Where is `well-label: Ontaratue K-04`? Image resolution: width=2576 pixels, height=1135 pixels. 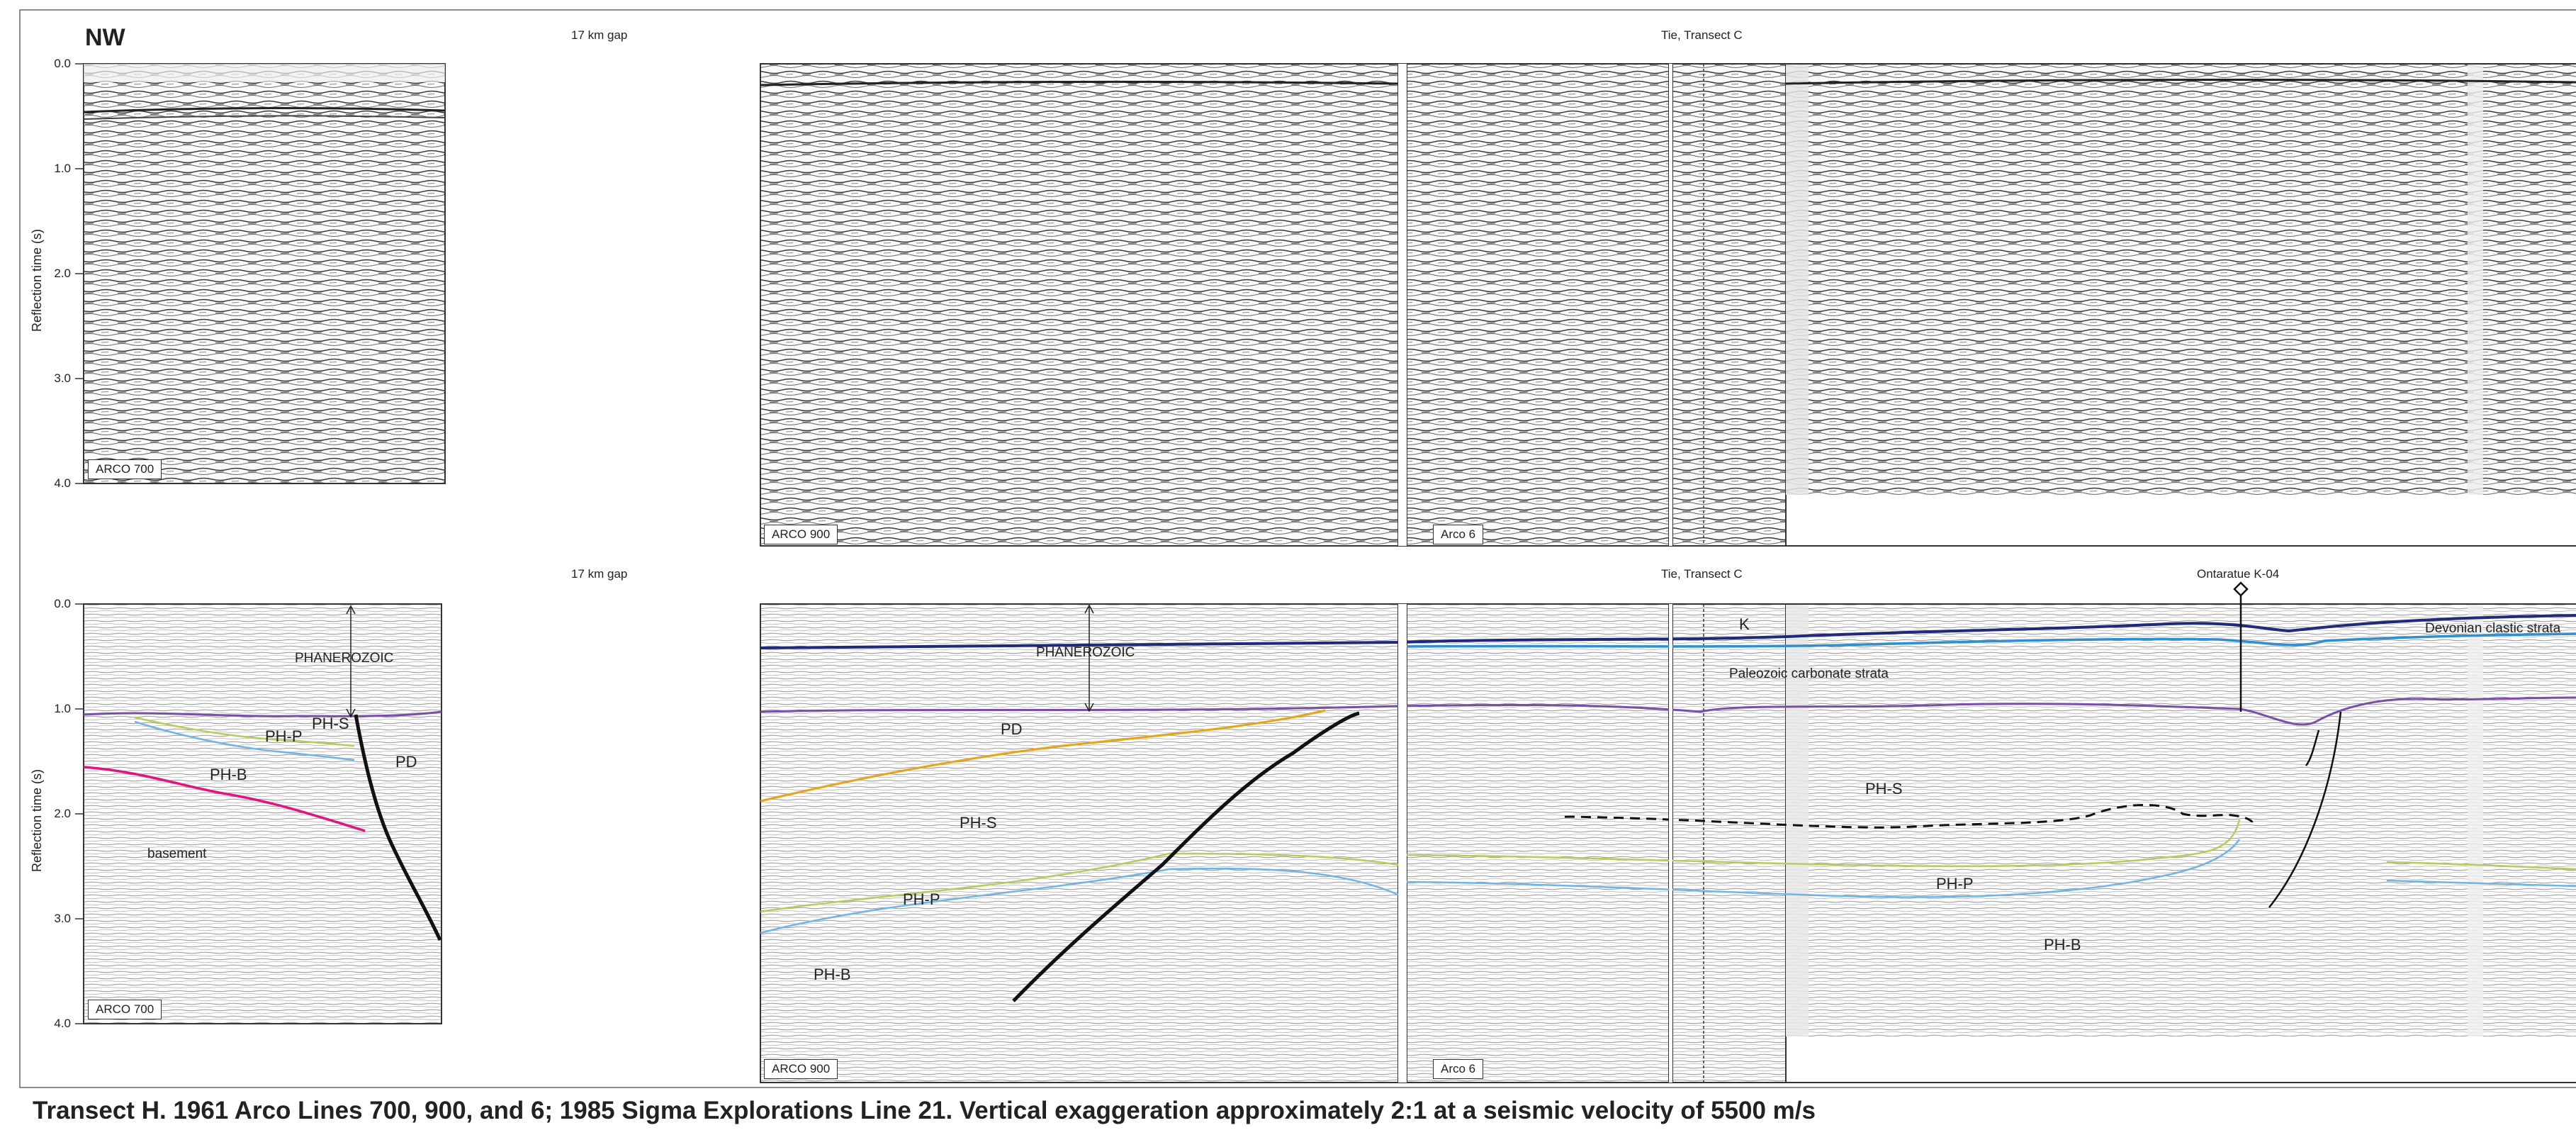 well-label: Ontaratue K-04 is located at coordinates (2238, 574).